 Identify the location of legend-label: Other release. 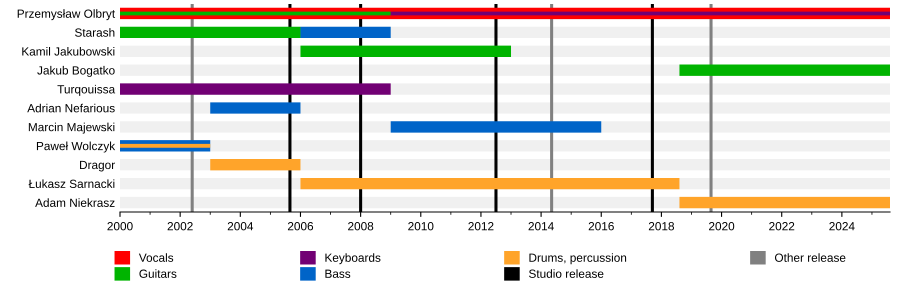
(810, 257).